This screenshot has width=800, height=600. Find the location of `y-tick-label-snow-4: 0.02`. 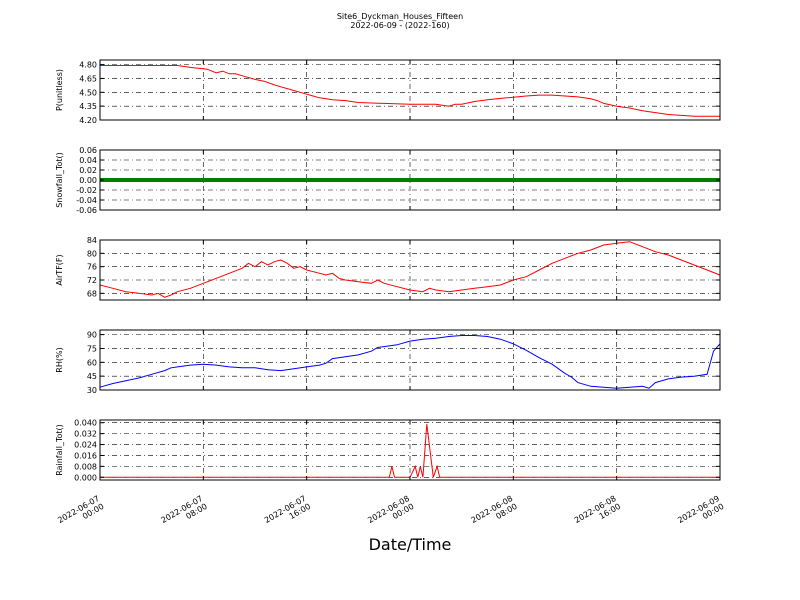

y-tick-label-snow-4: 0.02 is located at coordinates (88, 170).